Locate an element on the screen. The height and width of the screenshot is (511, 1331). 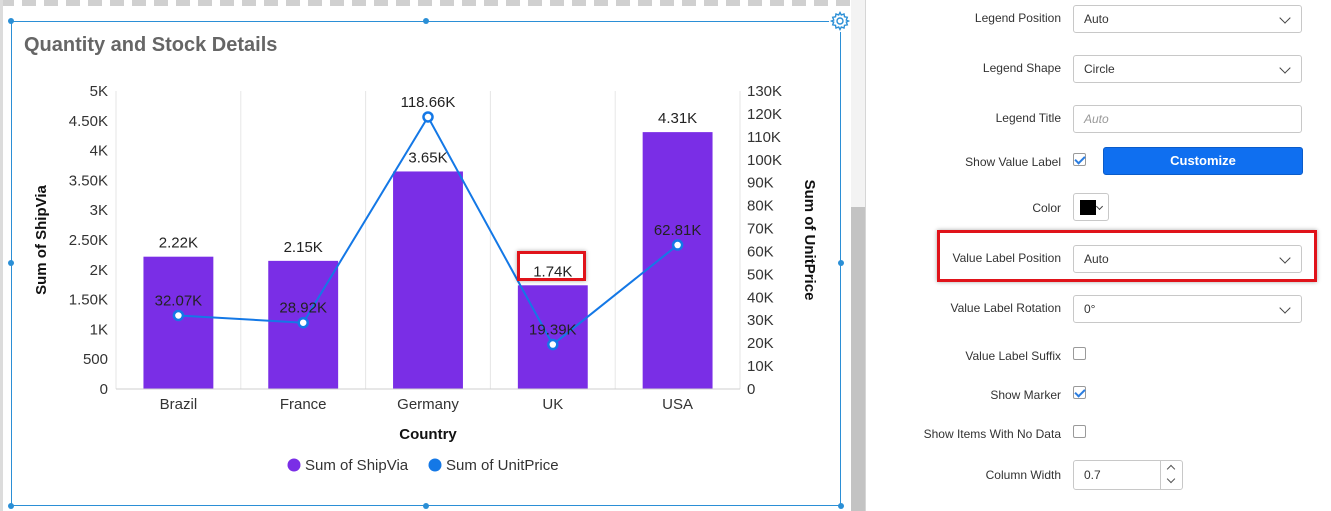
value-label-rotation-label: Value Label Rotation is located at coordinates (1005, 308).